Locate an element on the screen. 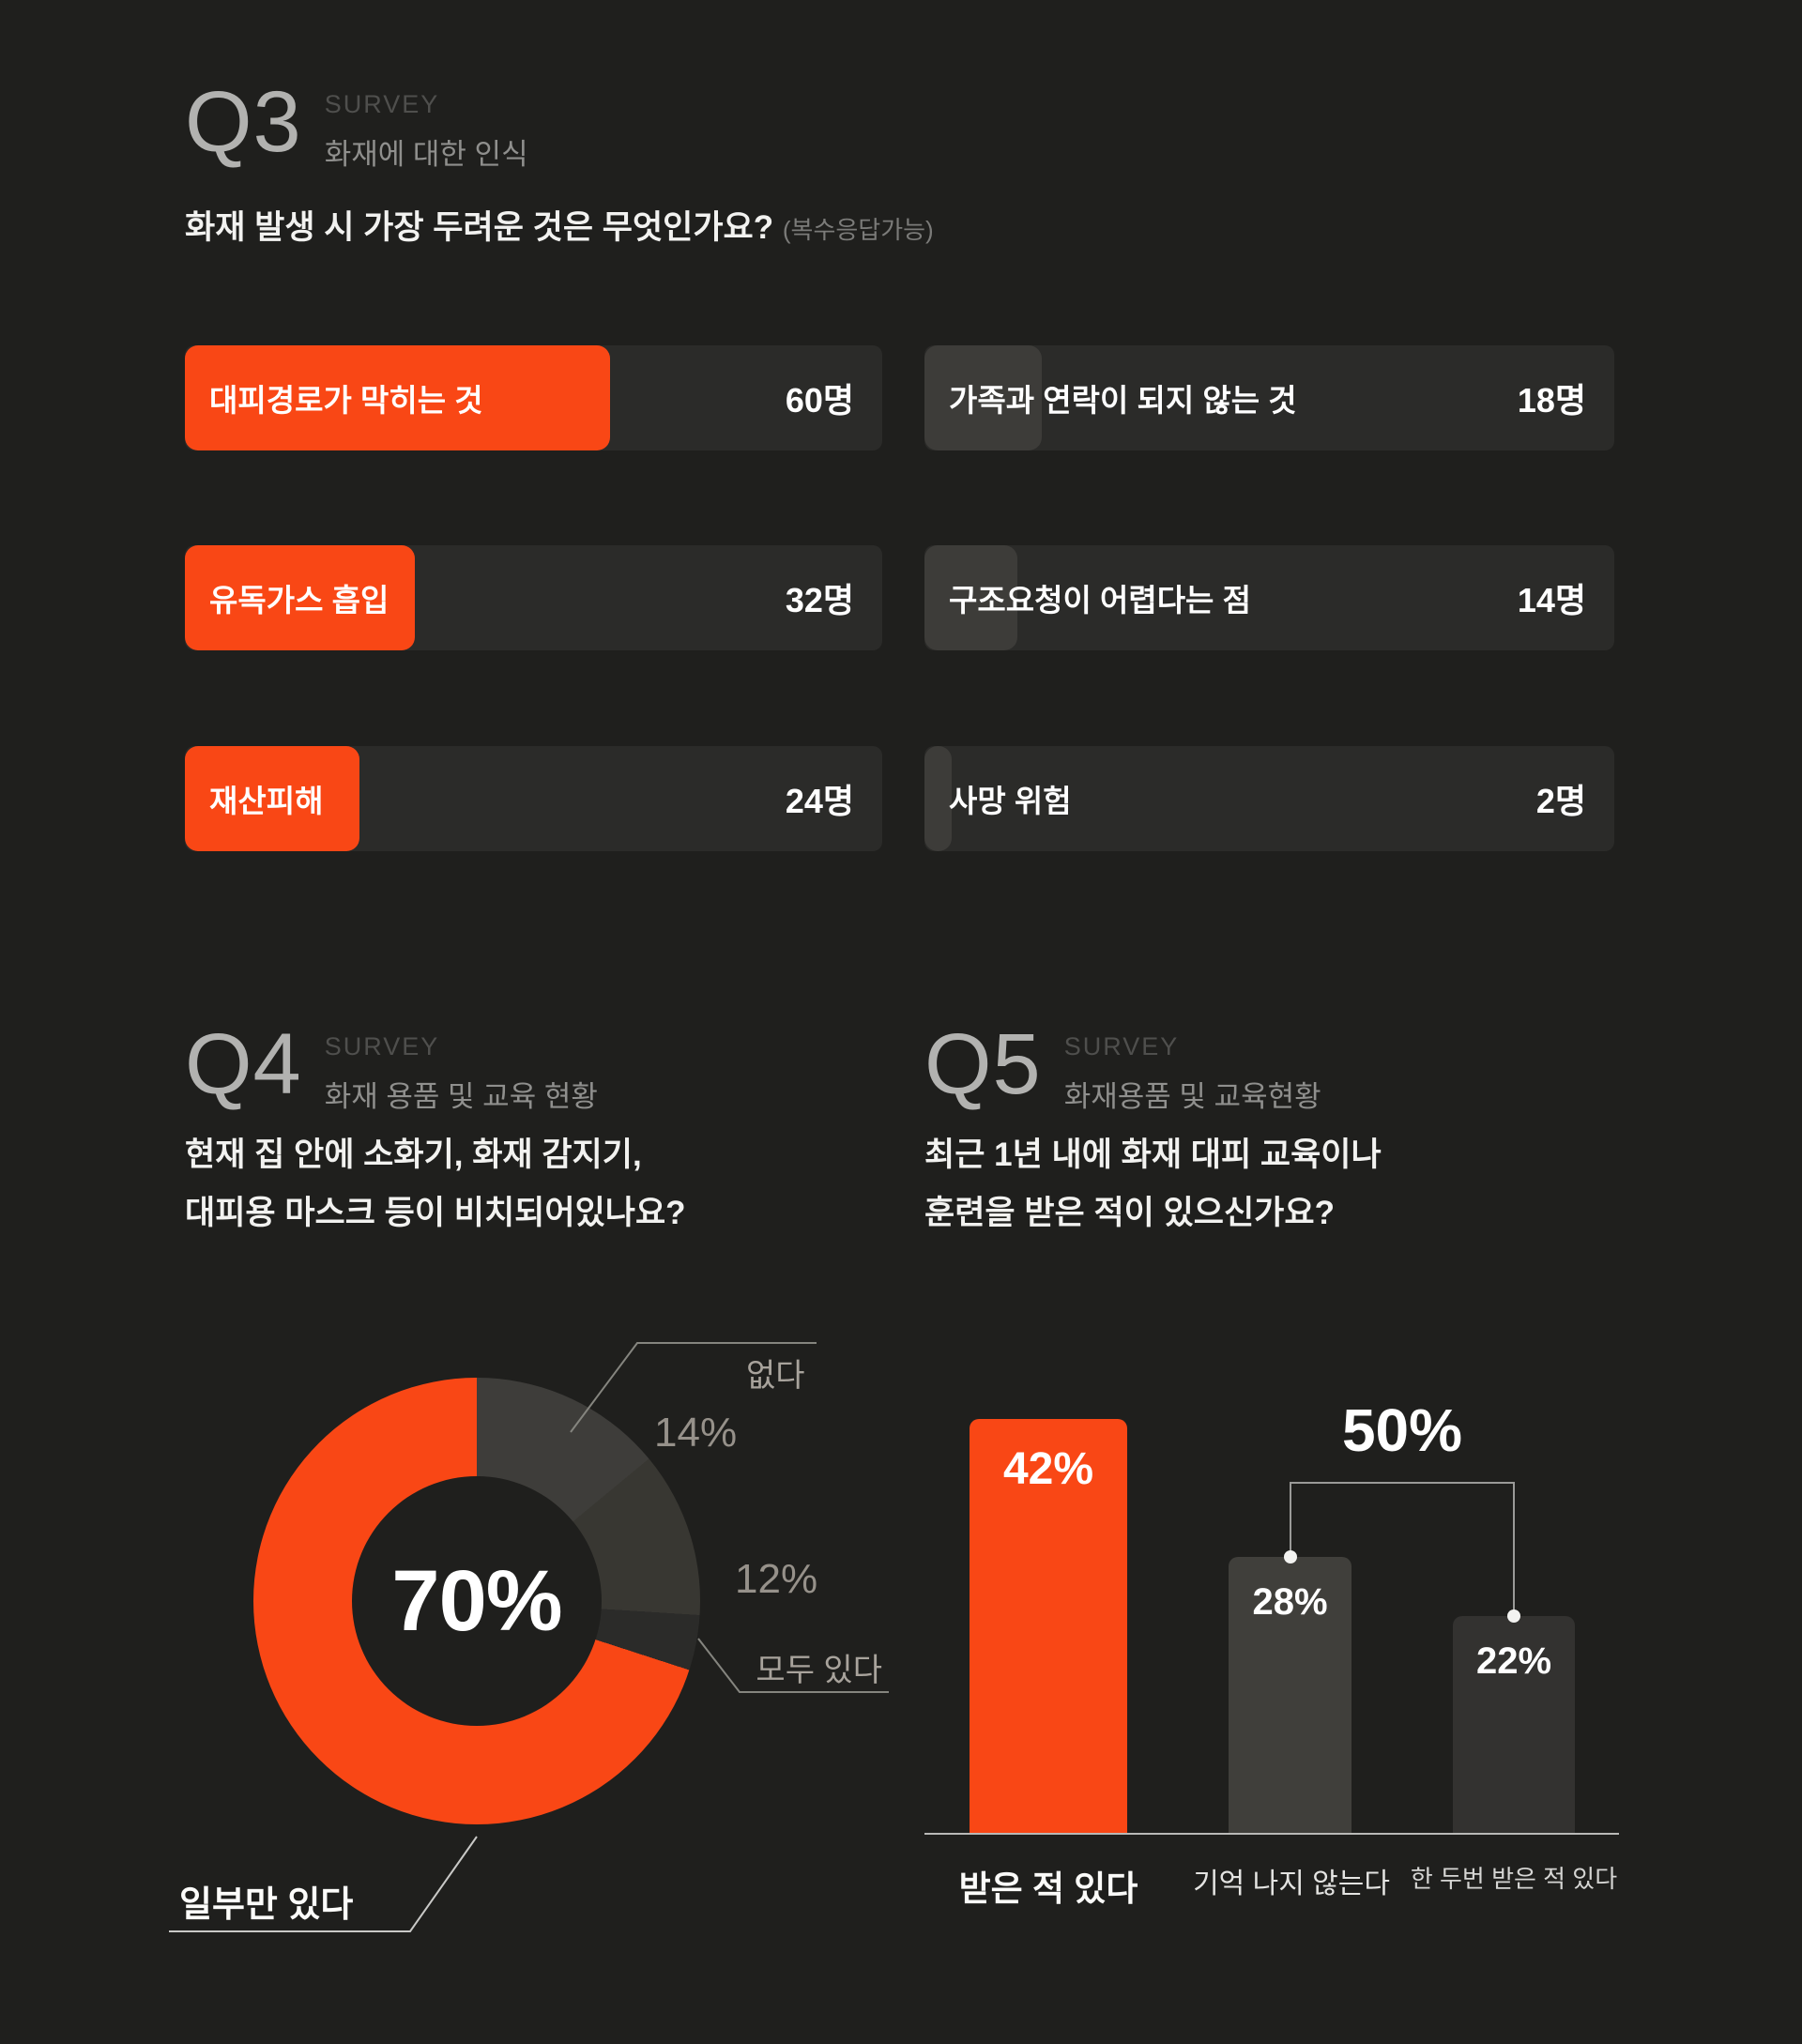 The height and width of the screenshot is (2044, 1802). q3-bar-label: 유독가스 흡입 is located at coordinates (299, 600).